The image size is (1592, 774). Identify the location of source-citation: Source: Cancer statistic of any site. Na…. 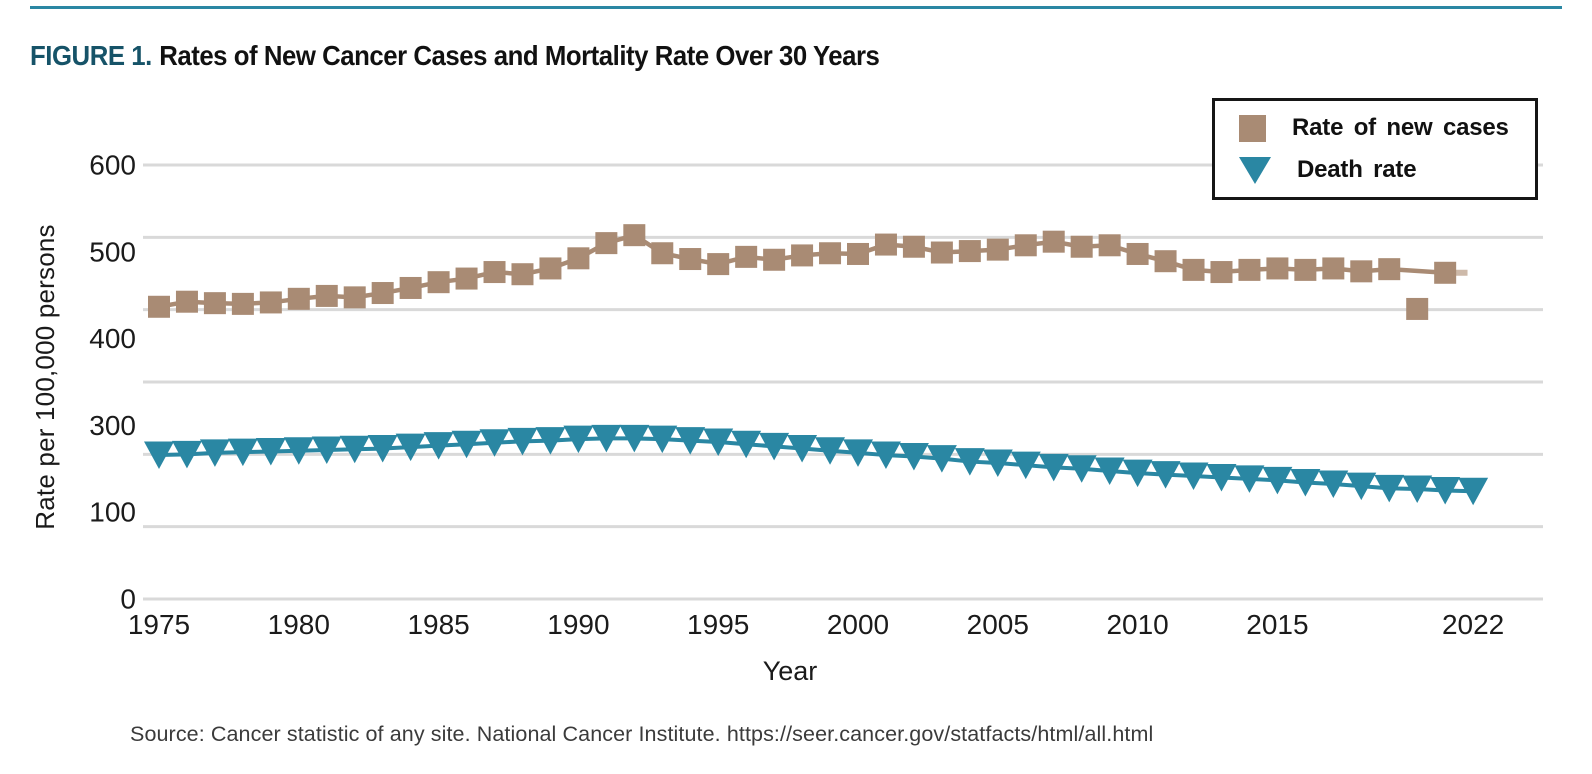
(642, 734).